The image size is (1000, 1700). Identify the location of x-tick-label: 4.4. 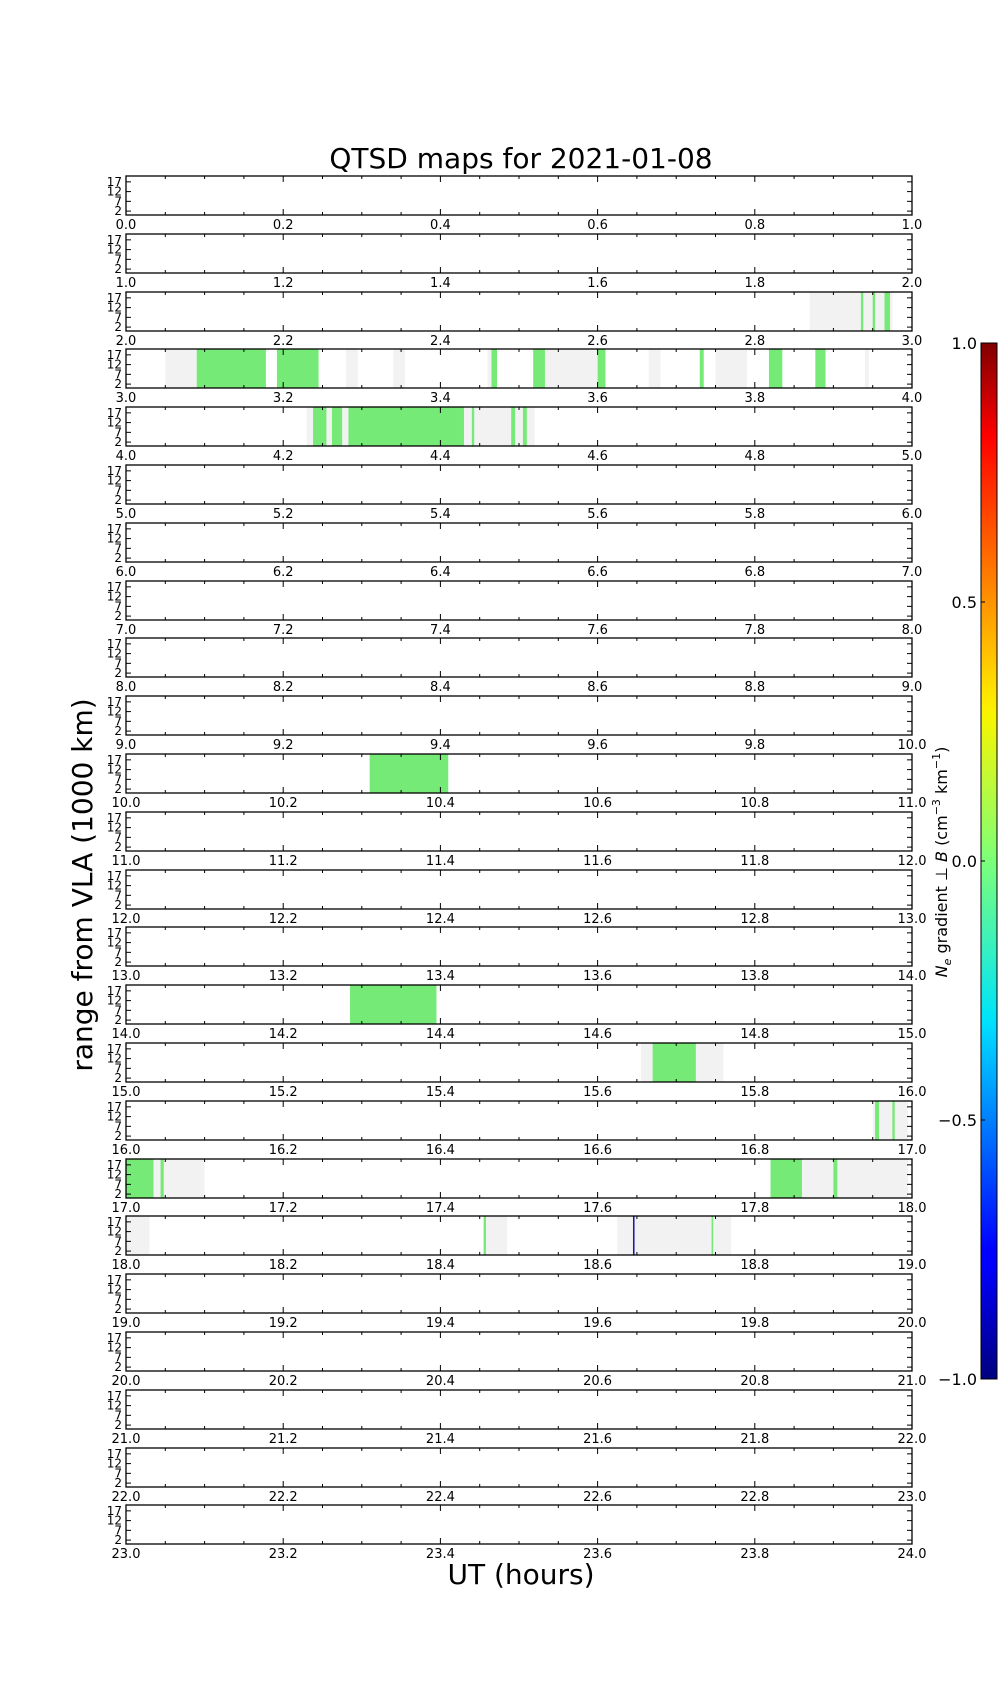
(440, 456).